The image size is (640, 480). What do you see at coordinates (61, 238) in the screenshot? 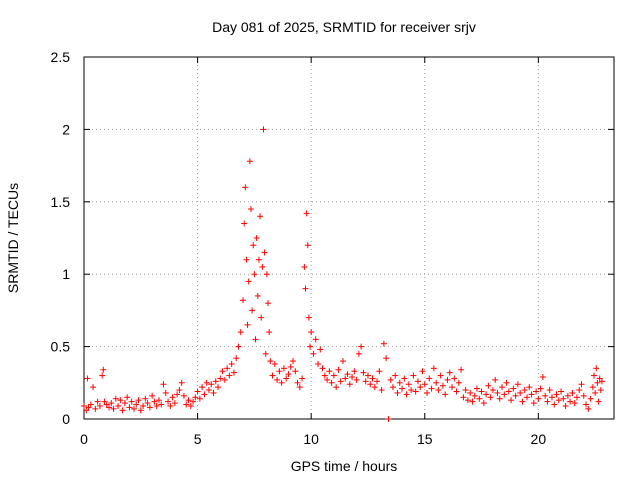
I see `y-tick-labels: 0 0.5 1 1.5 2 2.5` at bounding box center [61, 238].